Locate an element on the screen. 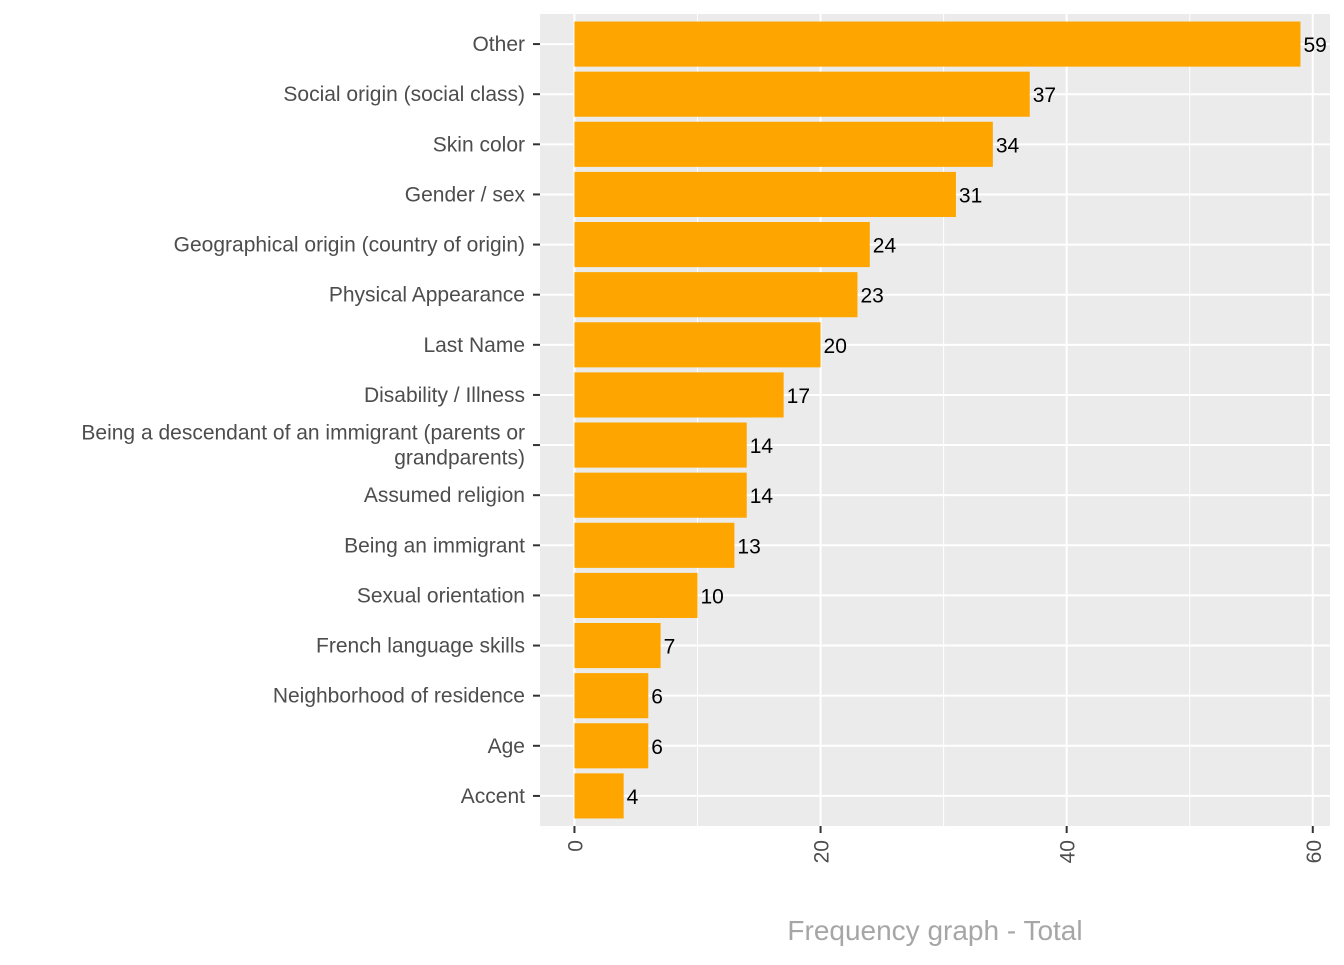  bar-value-label: 7 is located at coordinates (670, 647).